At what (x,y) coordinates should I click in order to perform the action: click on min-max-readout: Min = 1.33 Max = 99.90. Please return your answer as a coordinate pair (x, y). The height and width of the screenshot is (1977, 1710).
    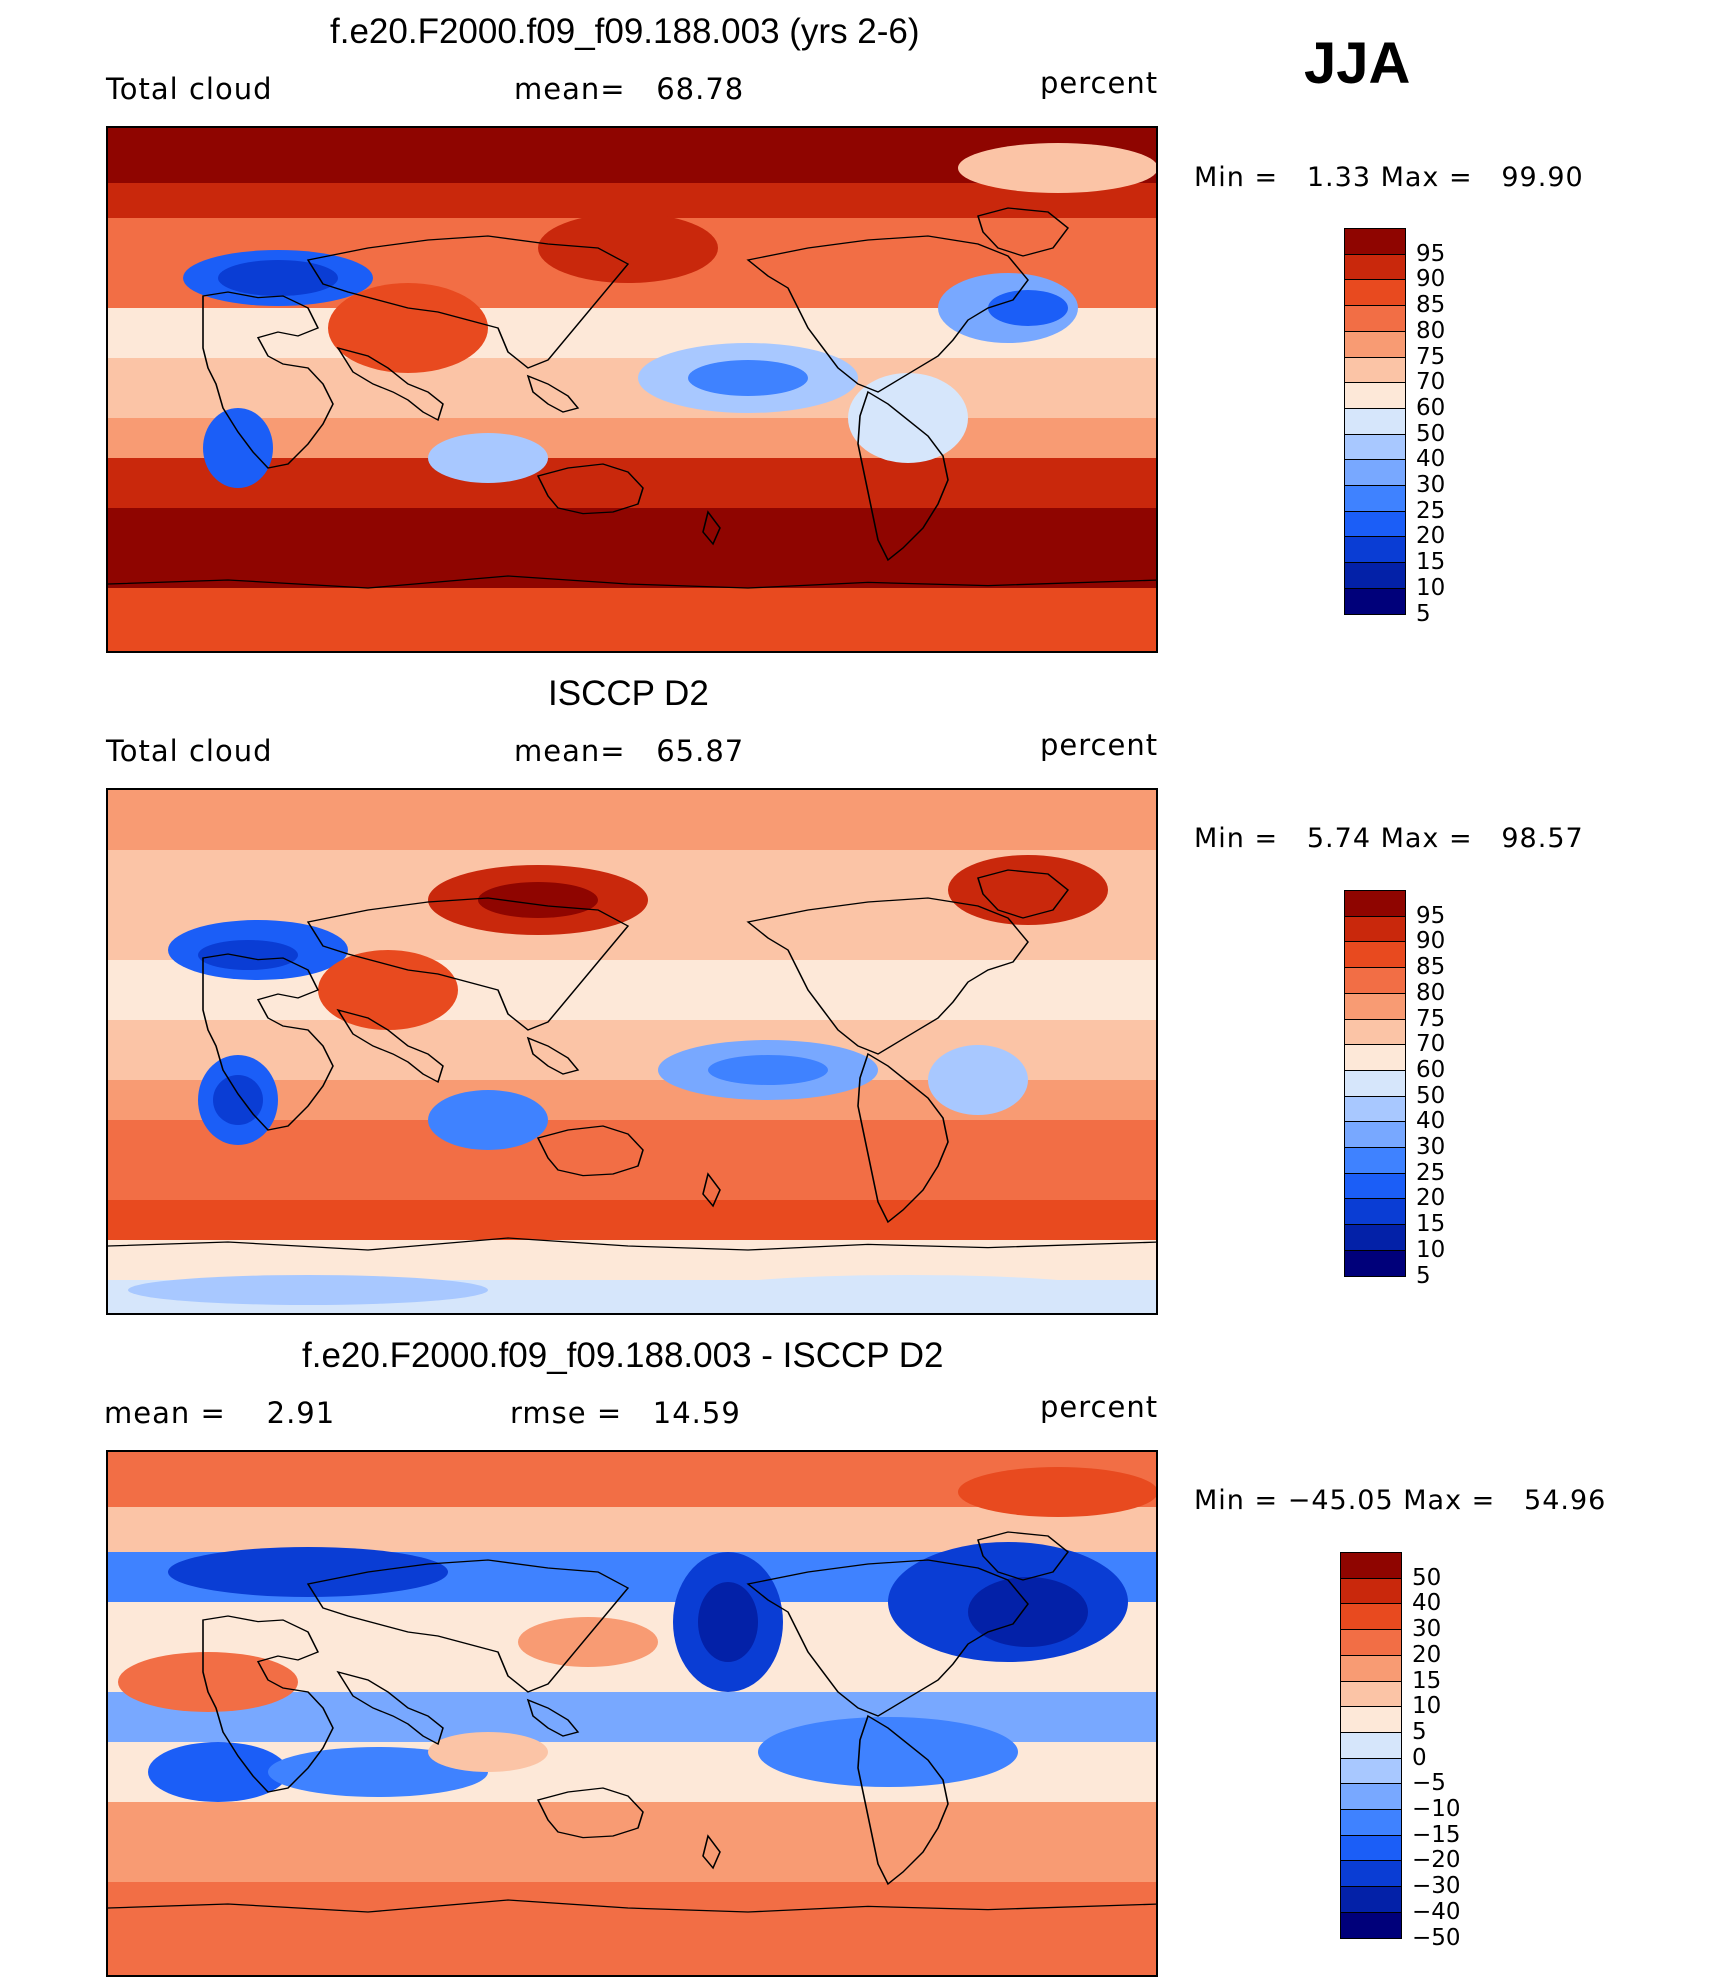
    Looking at the image, I should click on (1389, 177).